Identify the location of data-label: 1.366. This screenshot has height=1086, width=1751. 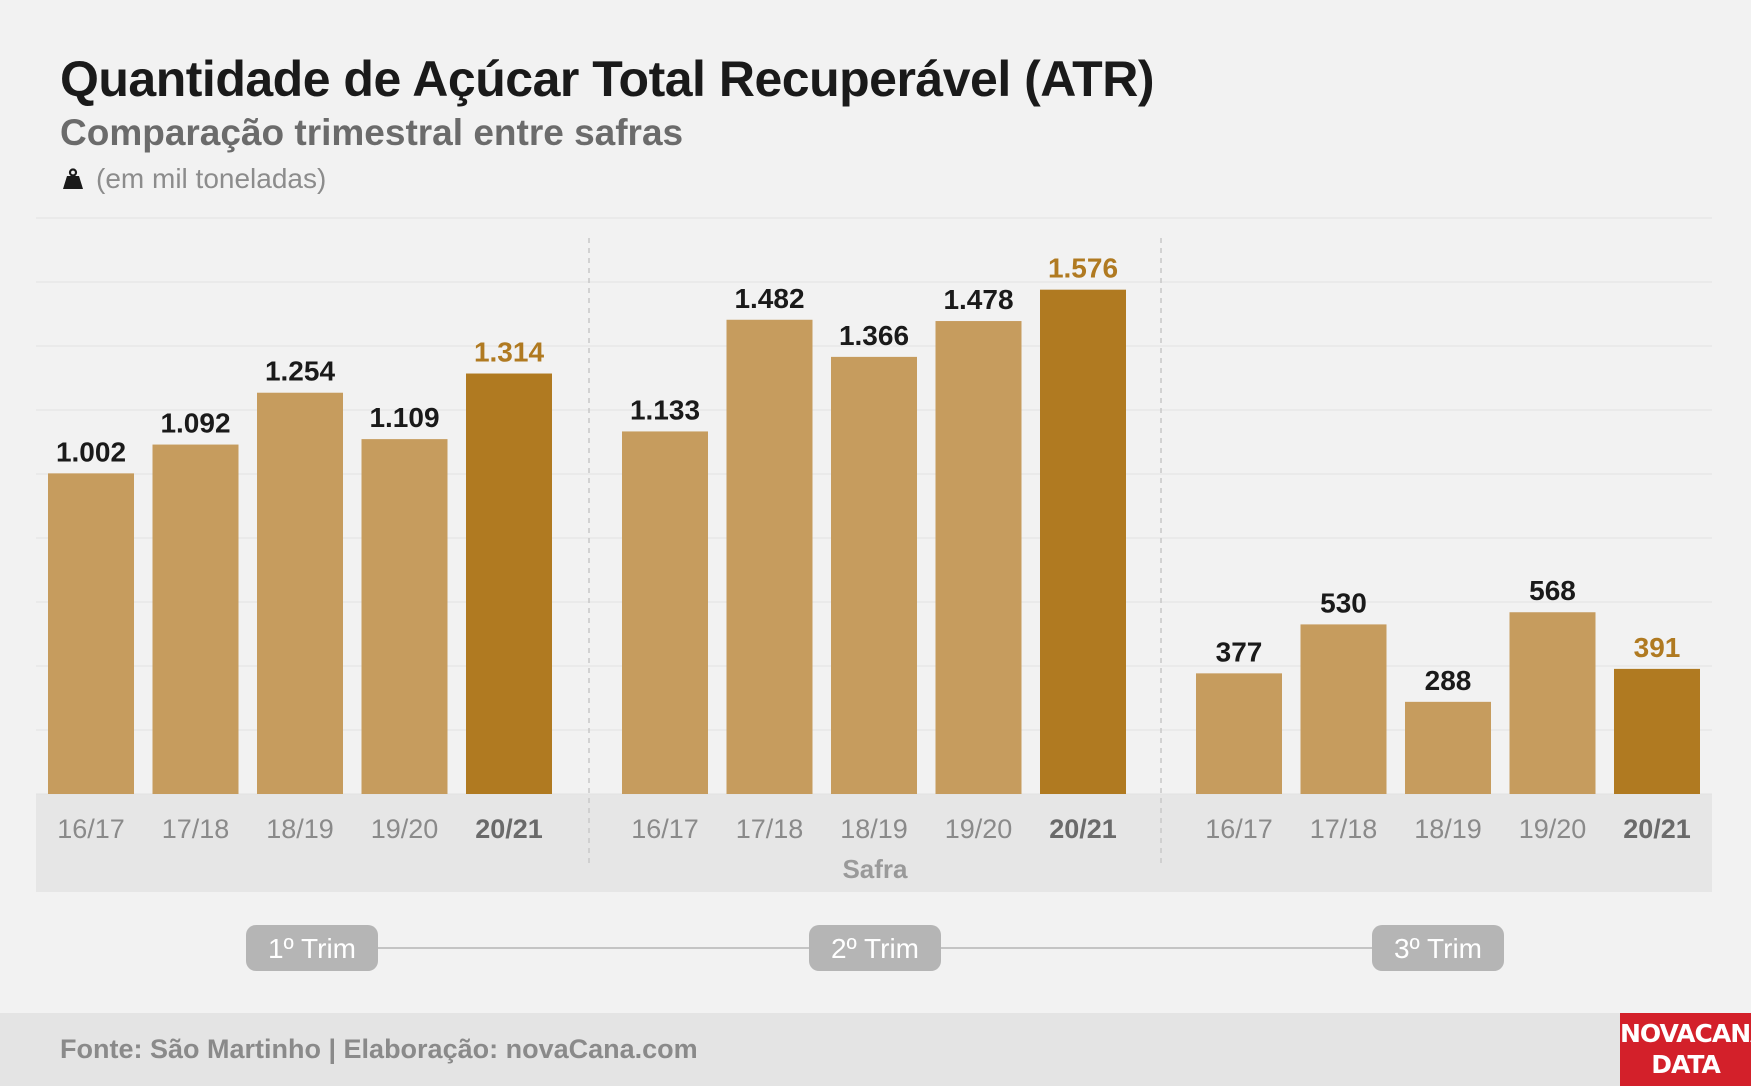
(874, 335).